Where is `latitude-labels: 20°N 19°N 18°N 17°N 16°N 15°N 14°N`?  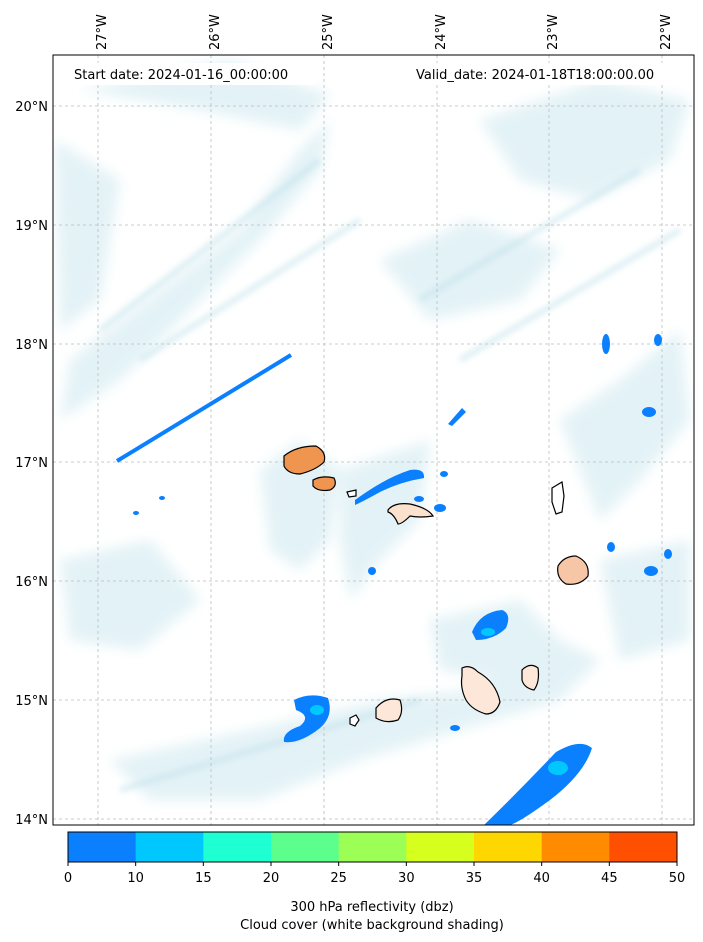
latitude-labels: 20°N 19°N 18°N 17°N 16°N 15°N 14°N is located at coordinates (31, 464).